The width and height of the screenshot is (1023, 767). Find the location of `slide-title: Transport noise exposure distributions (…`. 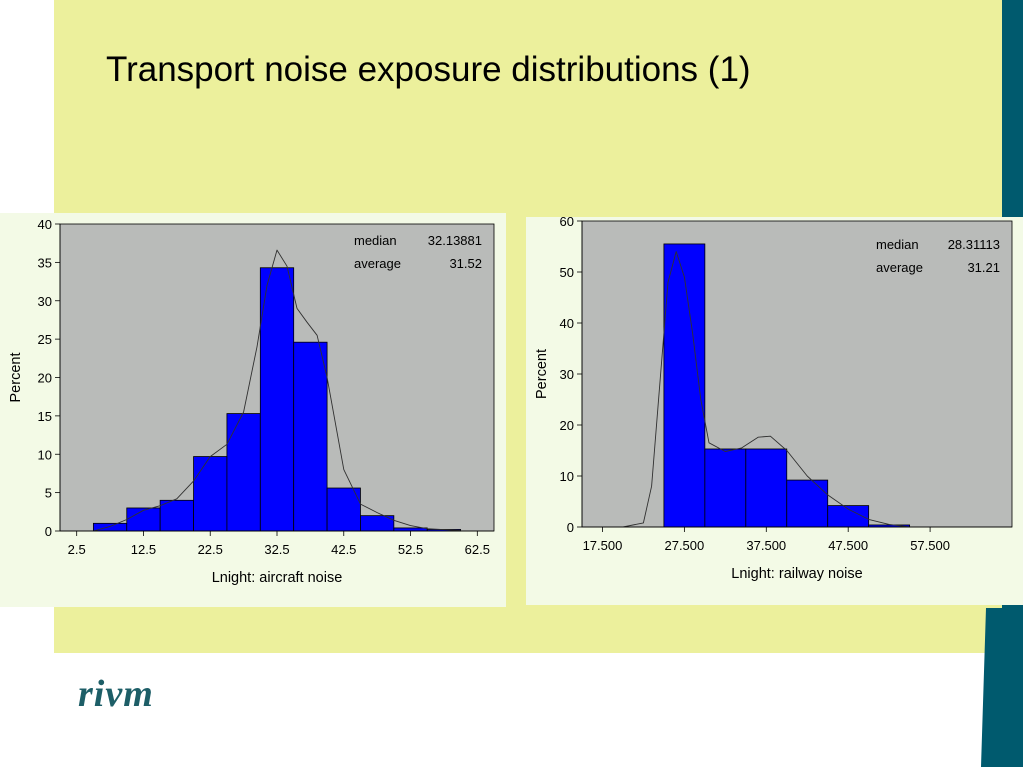

slide-title: Transport noise exposure distributions (… is located at coordinates (428, 69).